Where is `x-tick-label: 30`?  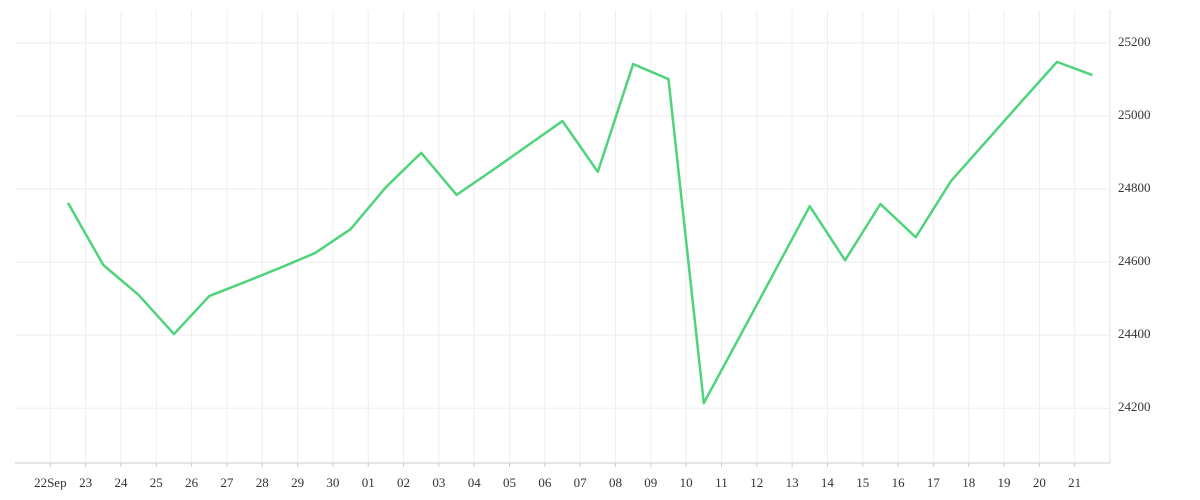
x-tick-label: 30 is located at coordinates (332, 482).